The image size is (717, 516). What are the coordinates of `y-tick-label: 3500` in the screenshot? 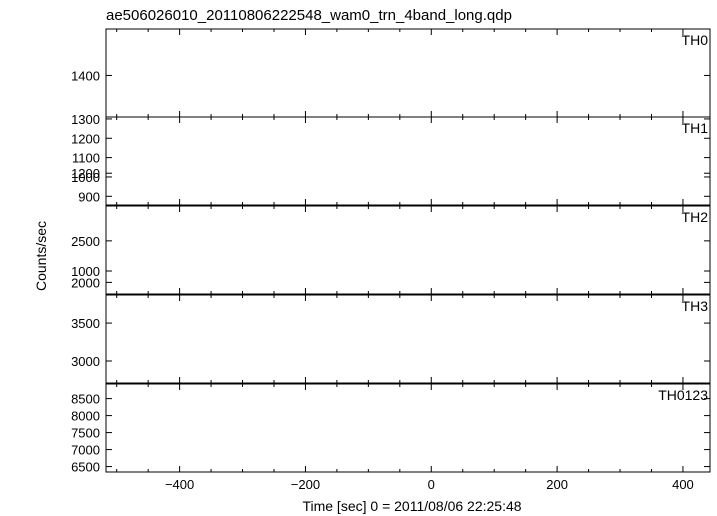 It's located at (85, 323).